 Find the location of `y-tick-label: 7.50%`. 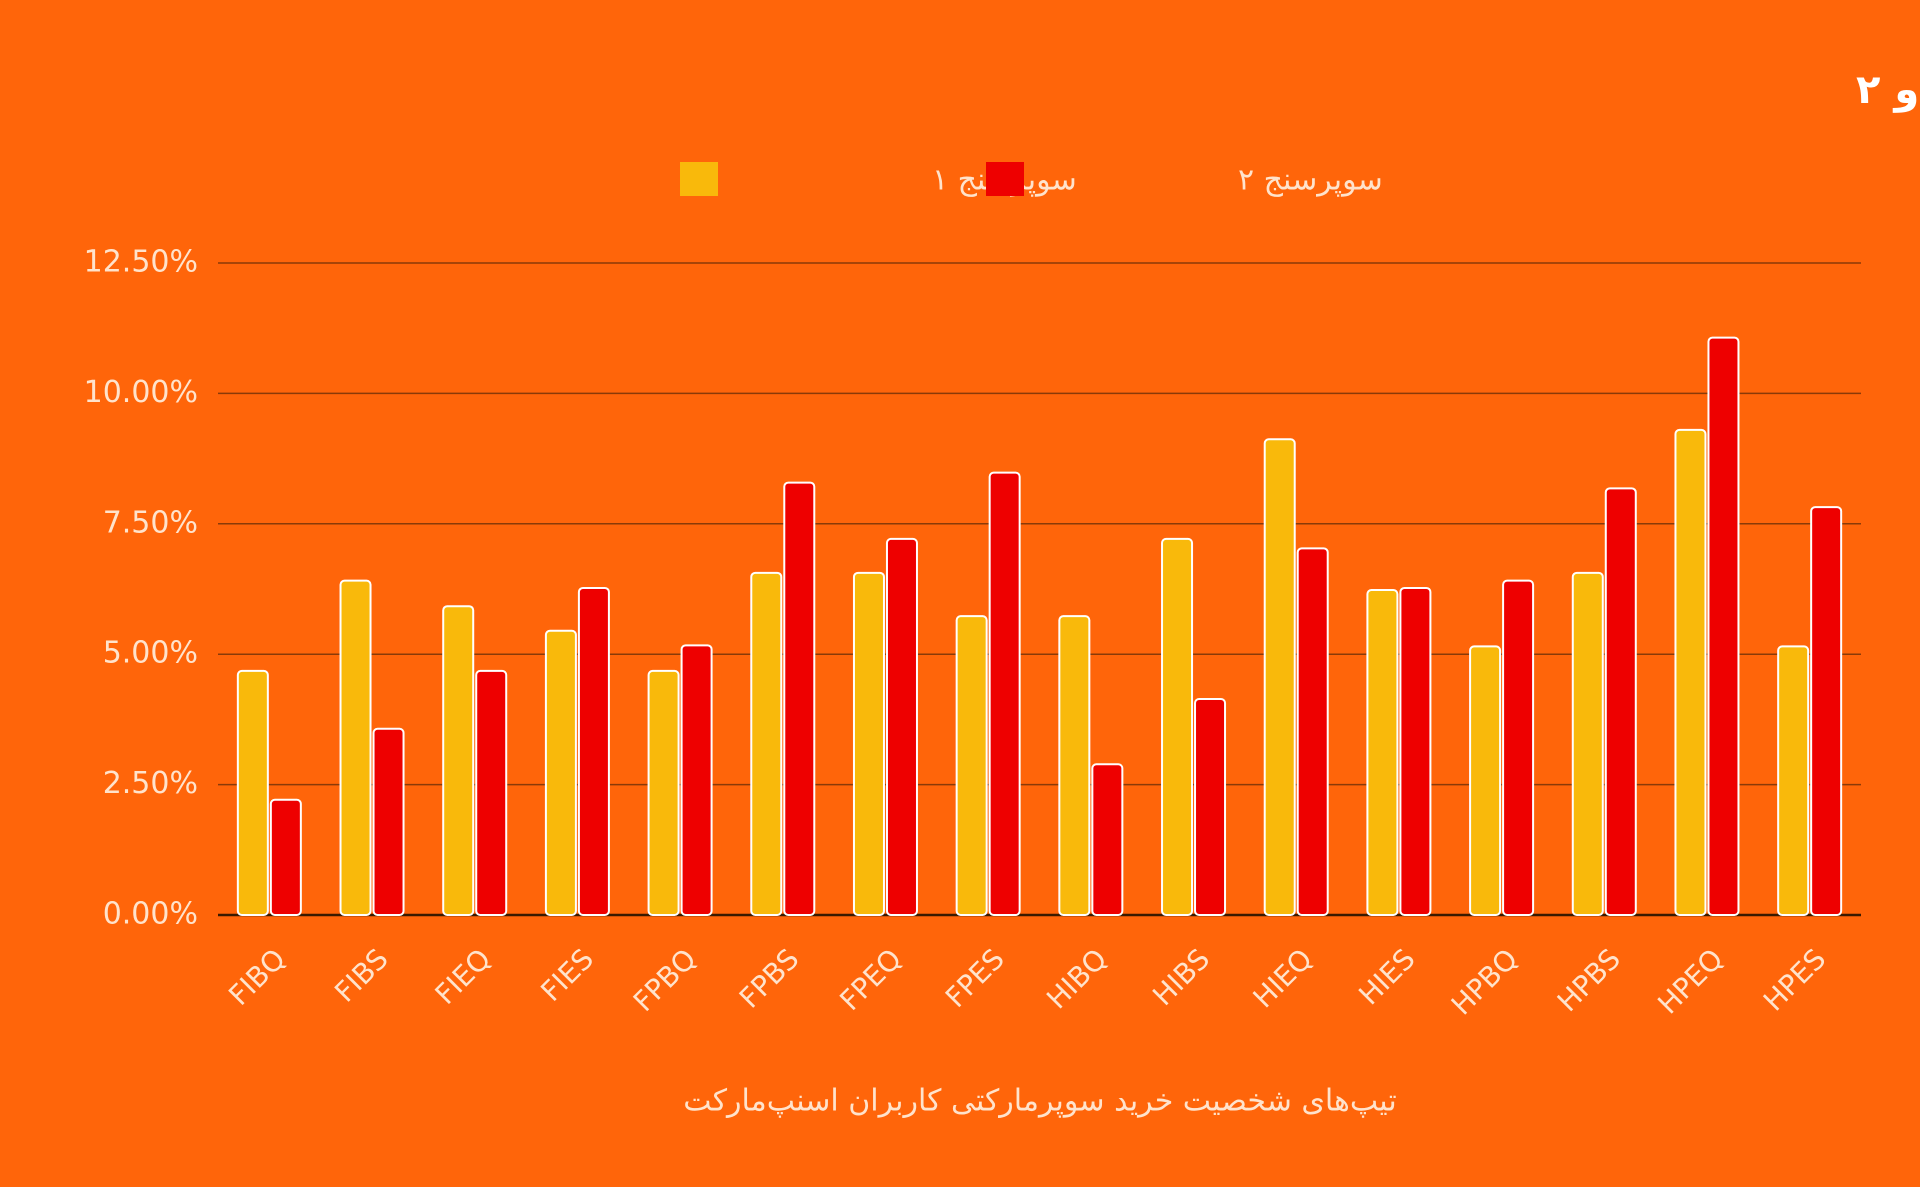

y-tick-label: 7.50% is located at coordinates (150, 522).